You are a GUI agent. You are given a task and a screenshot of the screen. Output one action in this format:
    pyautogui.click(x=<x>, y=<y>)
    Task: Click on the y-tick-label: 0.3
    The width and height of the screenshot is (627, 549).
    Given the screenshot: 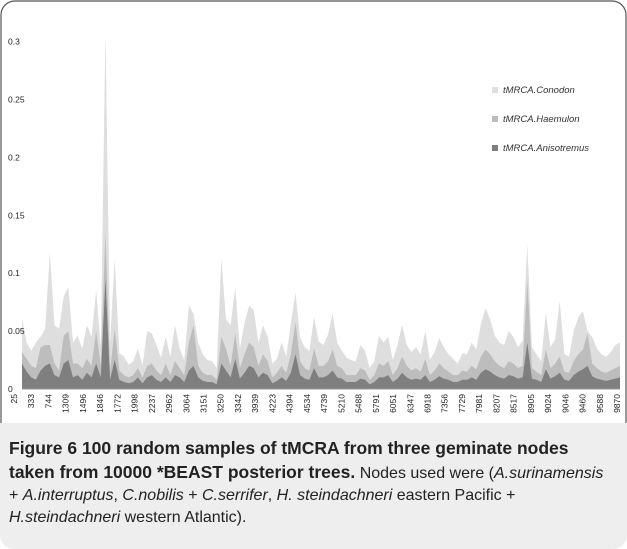 What is the action you would take?
    pyautogui.click(x=14, y=42)
    